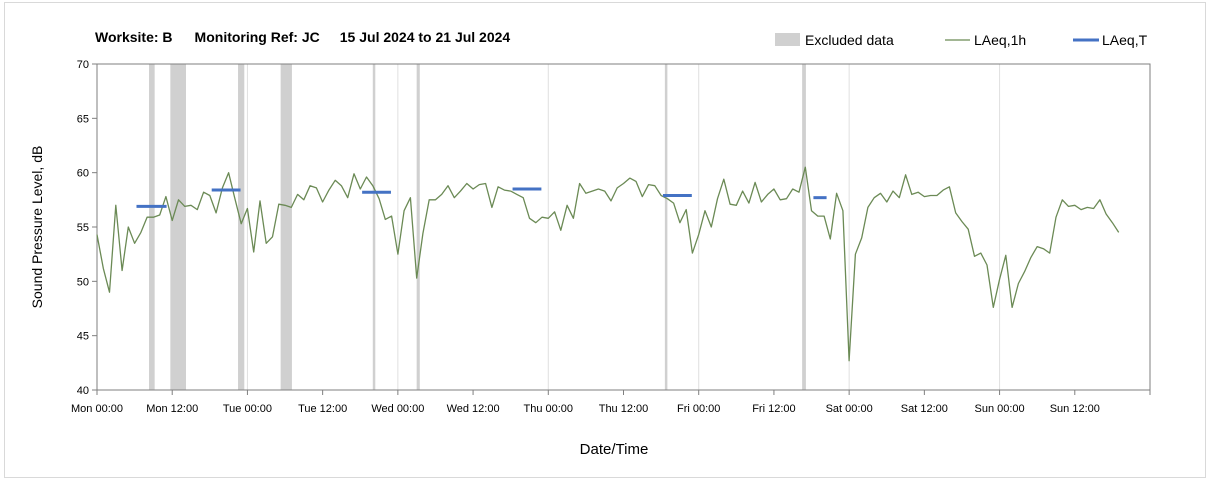 The image size is (1208, 481). What do you see at coordinates (83, 119) in the screenshot?
I see `y-tick-label: 65` at bounding box center [83, 119].